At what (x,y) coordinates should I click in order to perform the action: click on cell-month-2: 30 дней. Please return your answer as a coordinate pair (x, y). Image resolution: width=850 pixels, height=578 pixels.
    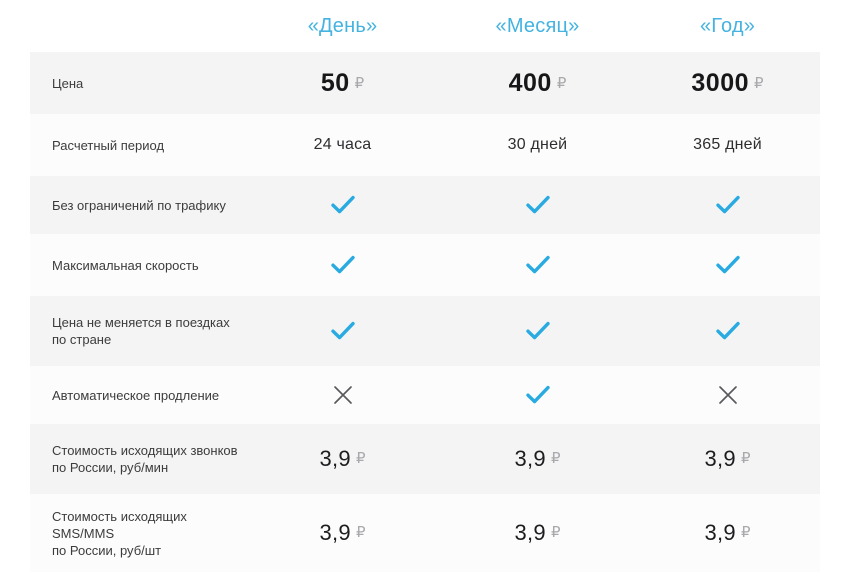
    Looking at the image, I should click on (537, 145).